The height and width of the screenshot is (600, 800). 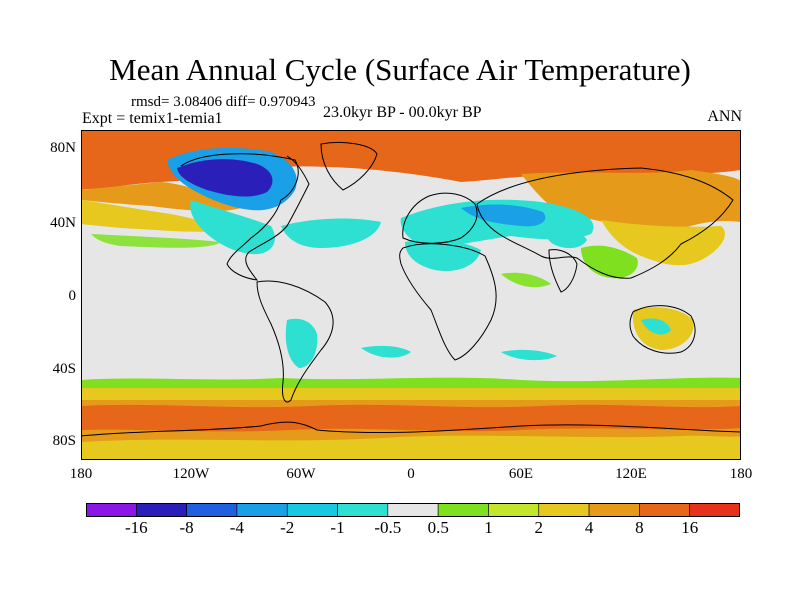 I want to click on southern-green-band, so click(x=411, y=382).